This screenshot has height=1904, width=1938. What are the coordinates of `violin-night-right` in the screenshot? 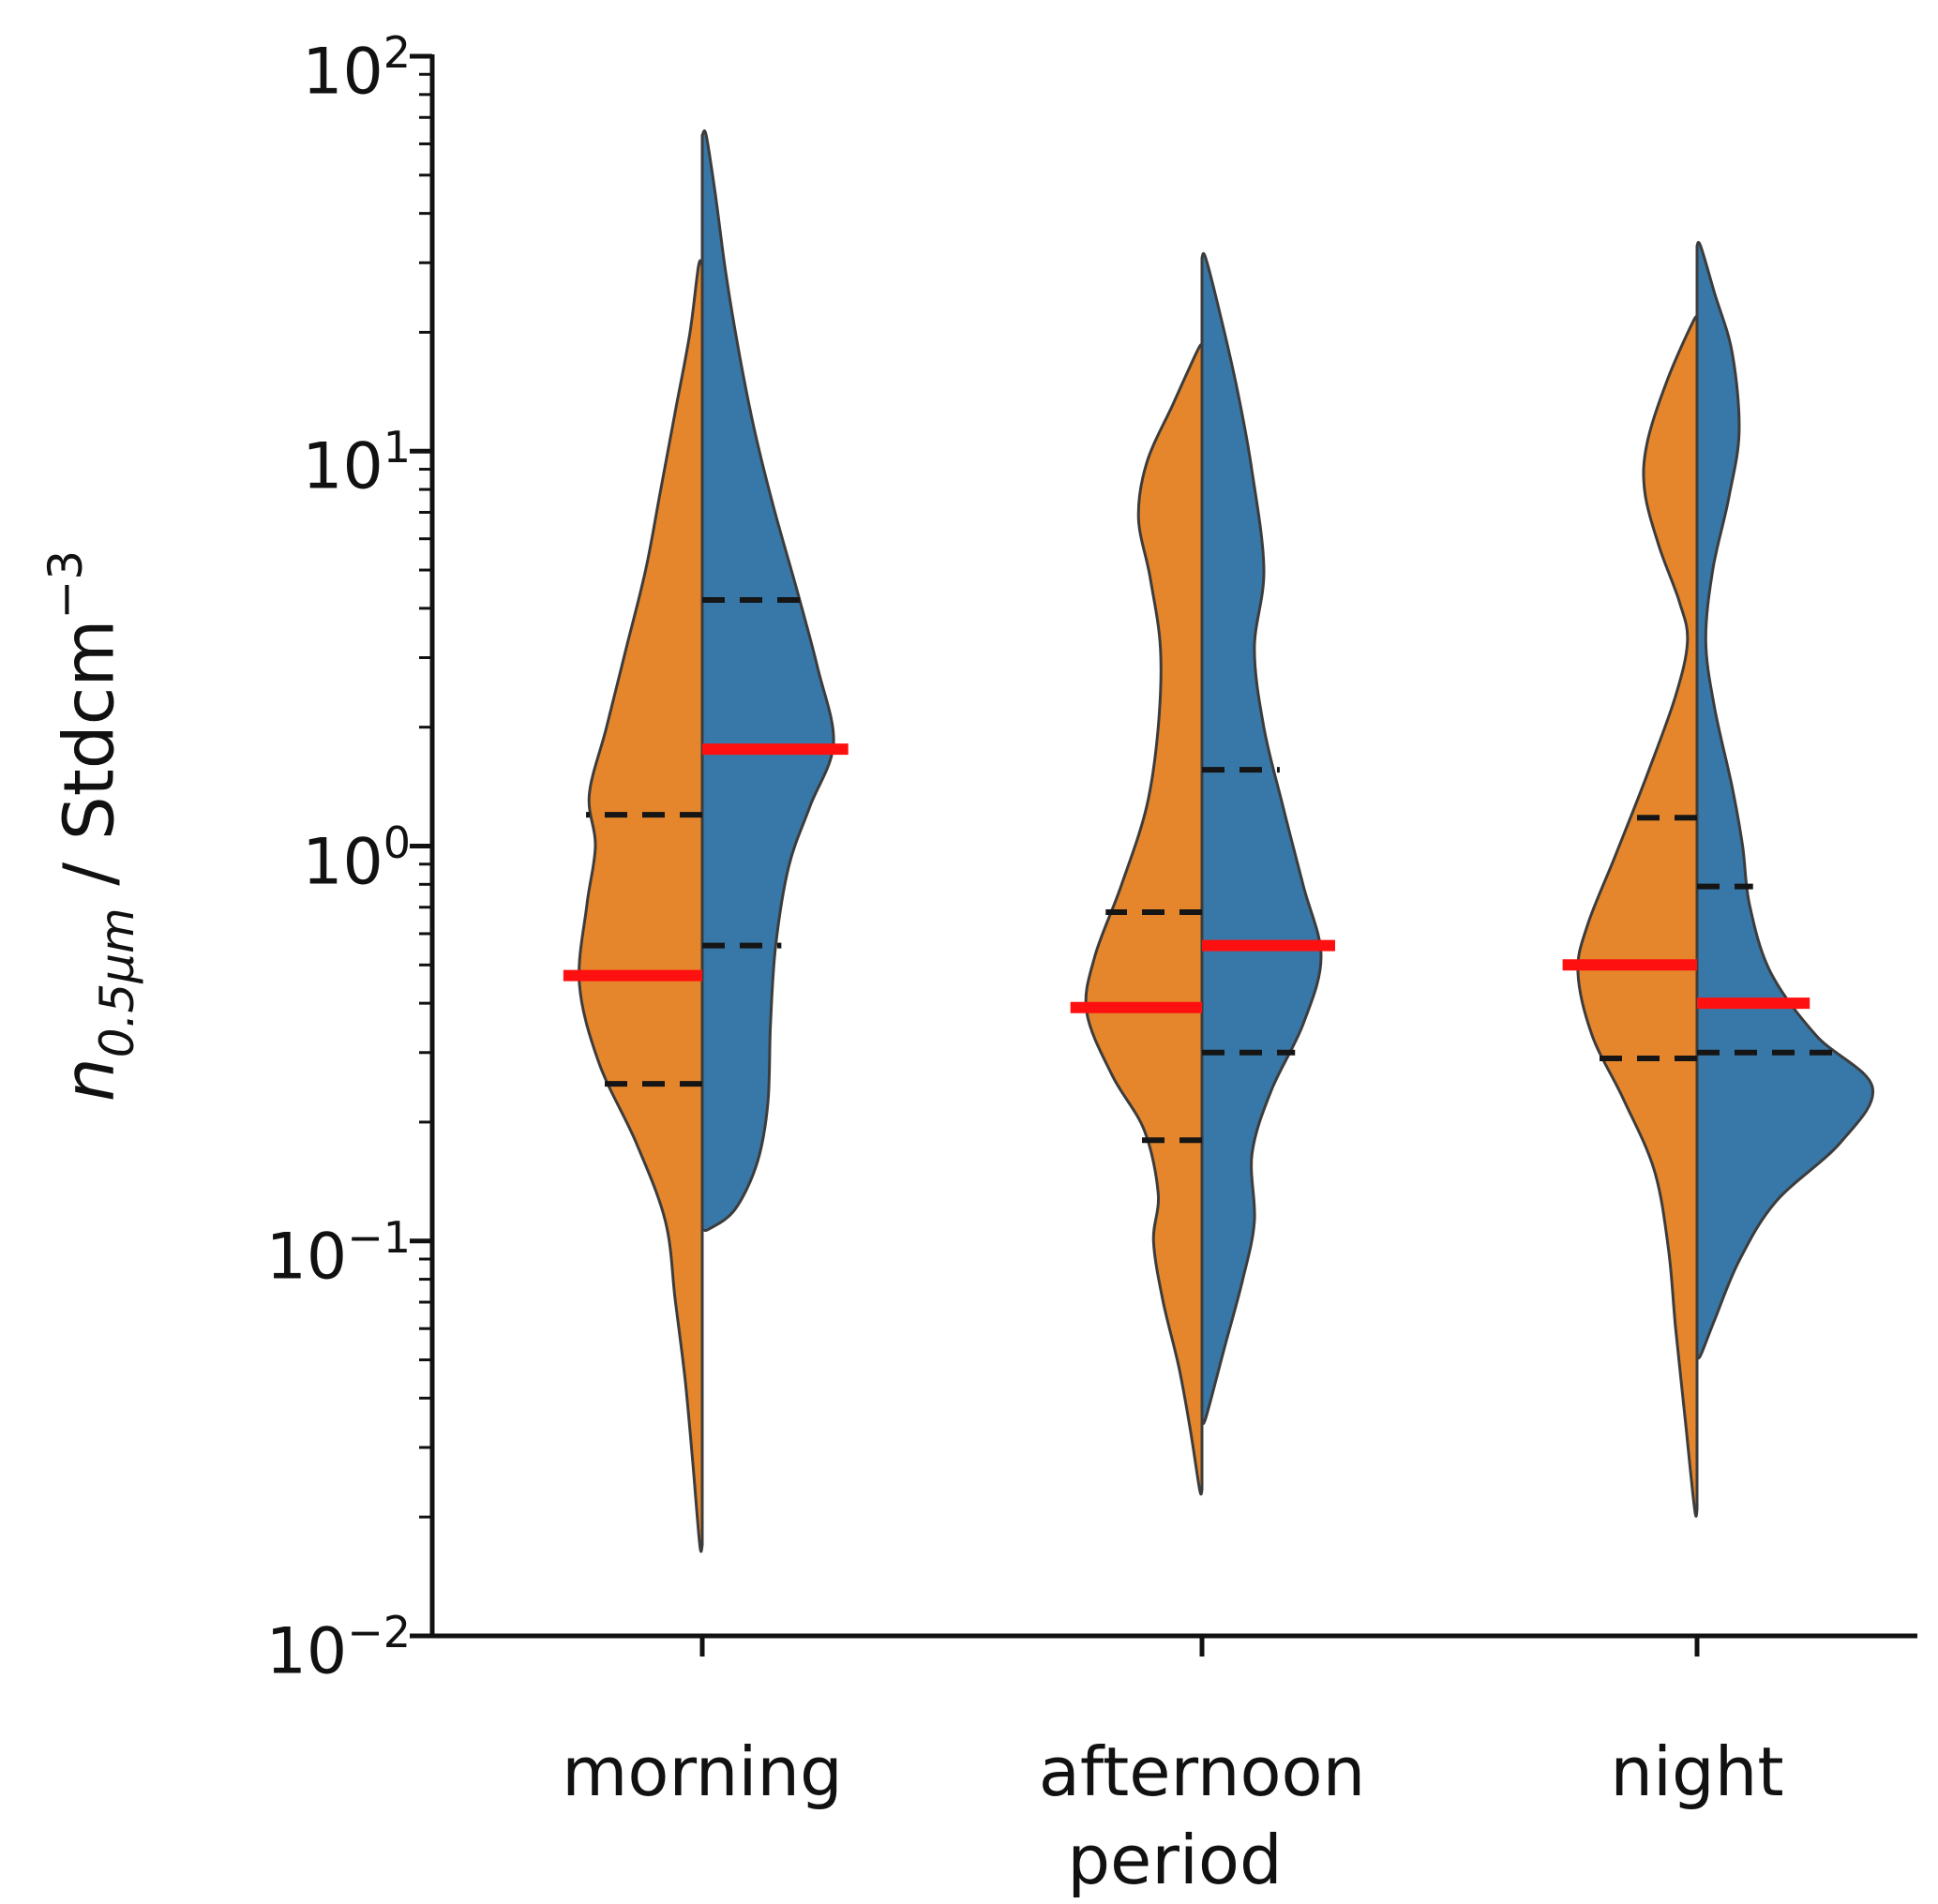 It's located at (1785, 800).